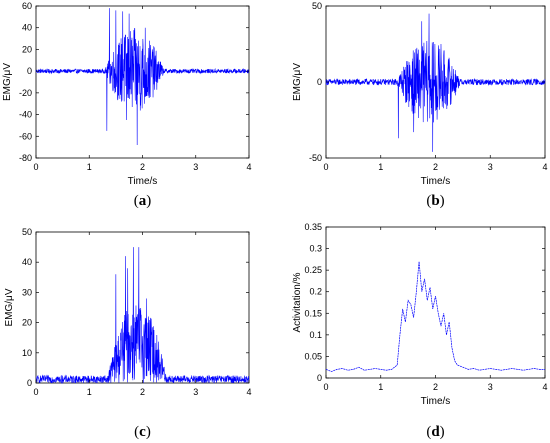 The height and width of the screenshot is (443, 550). Describe the element at coordinates (27, 353) in the screenshot. I see `y-tick-label: 10` at that location.